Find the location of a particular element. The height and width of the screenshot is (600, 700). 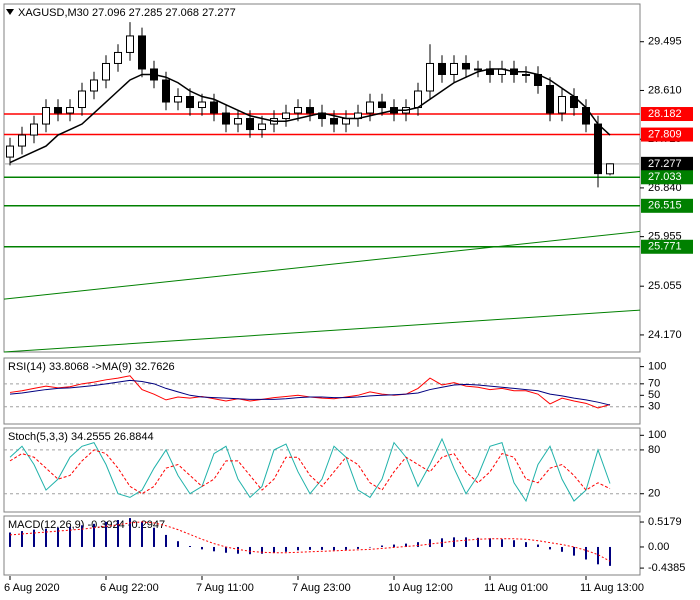

panel-title: MACD(12,26,9) -0.3924 -0.2947 is located at coordinates (86, 525).